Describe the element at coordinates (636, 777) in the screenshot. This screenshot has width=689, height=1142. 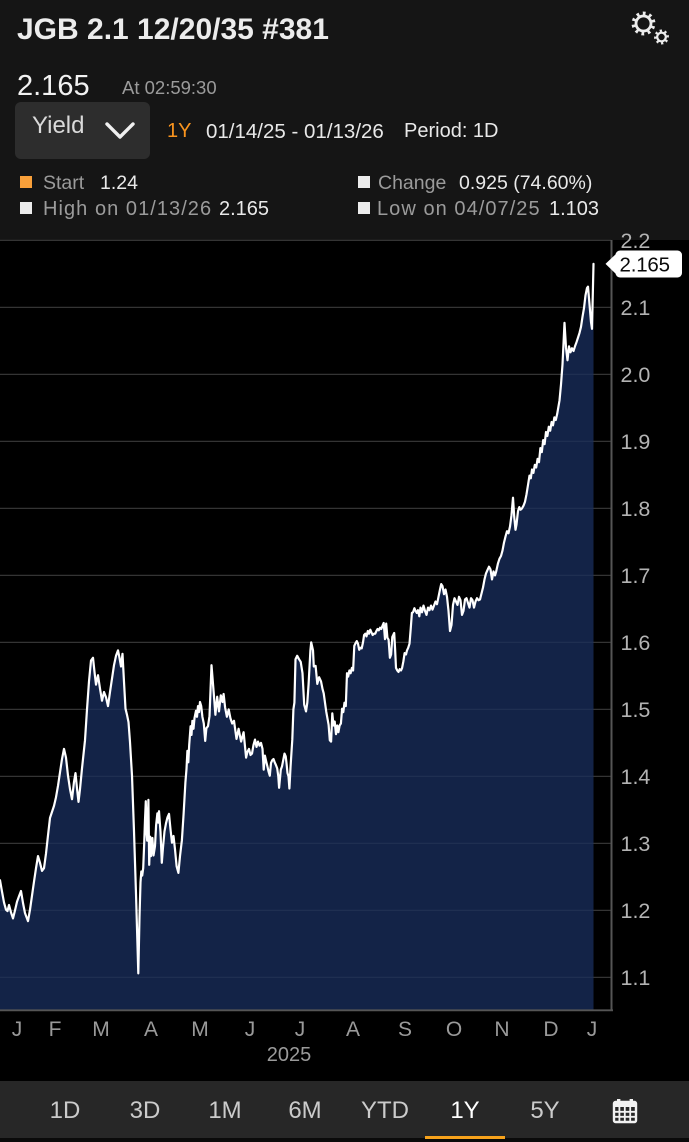
I see `svg-text: 1.4` at that location.